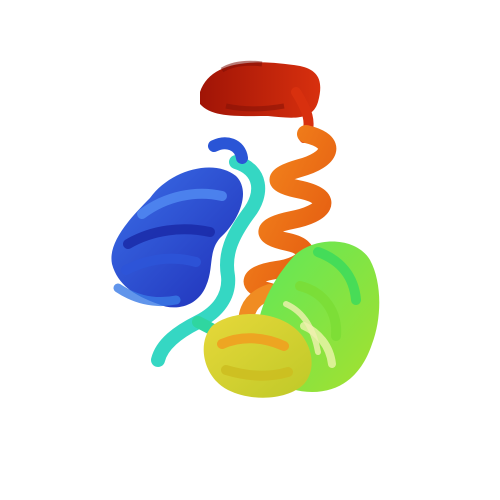 Image resolution: width=500 pixels, height=500 pixels. I want to click on yellow-domain, so click(262, 349).